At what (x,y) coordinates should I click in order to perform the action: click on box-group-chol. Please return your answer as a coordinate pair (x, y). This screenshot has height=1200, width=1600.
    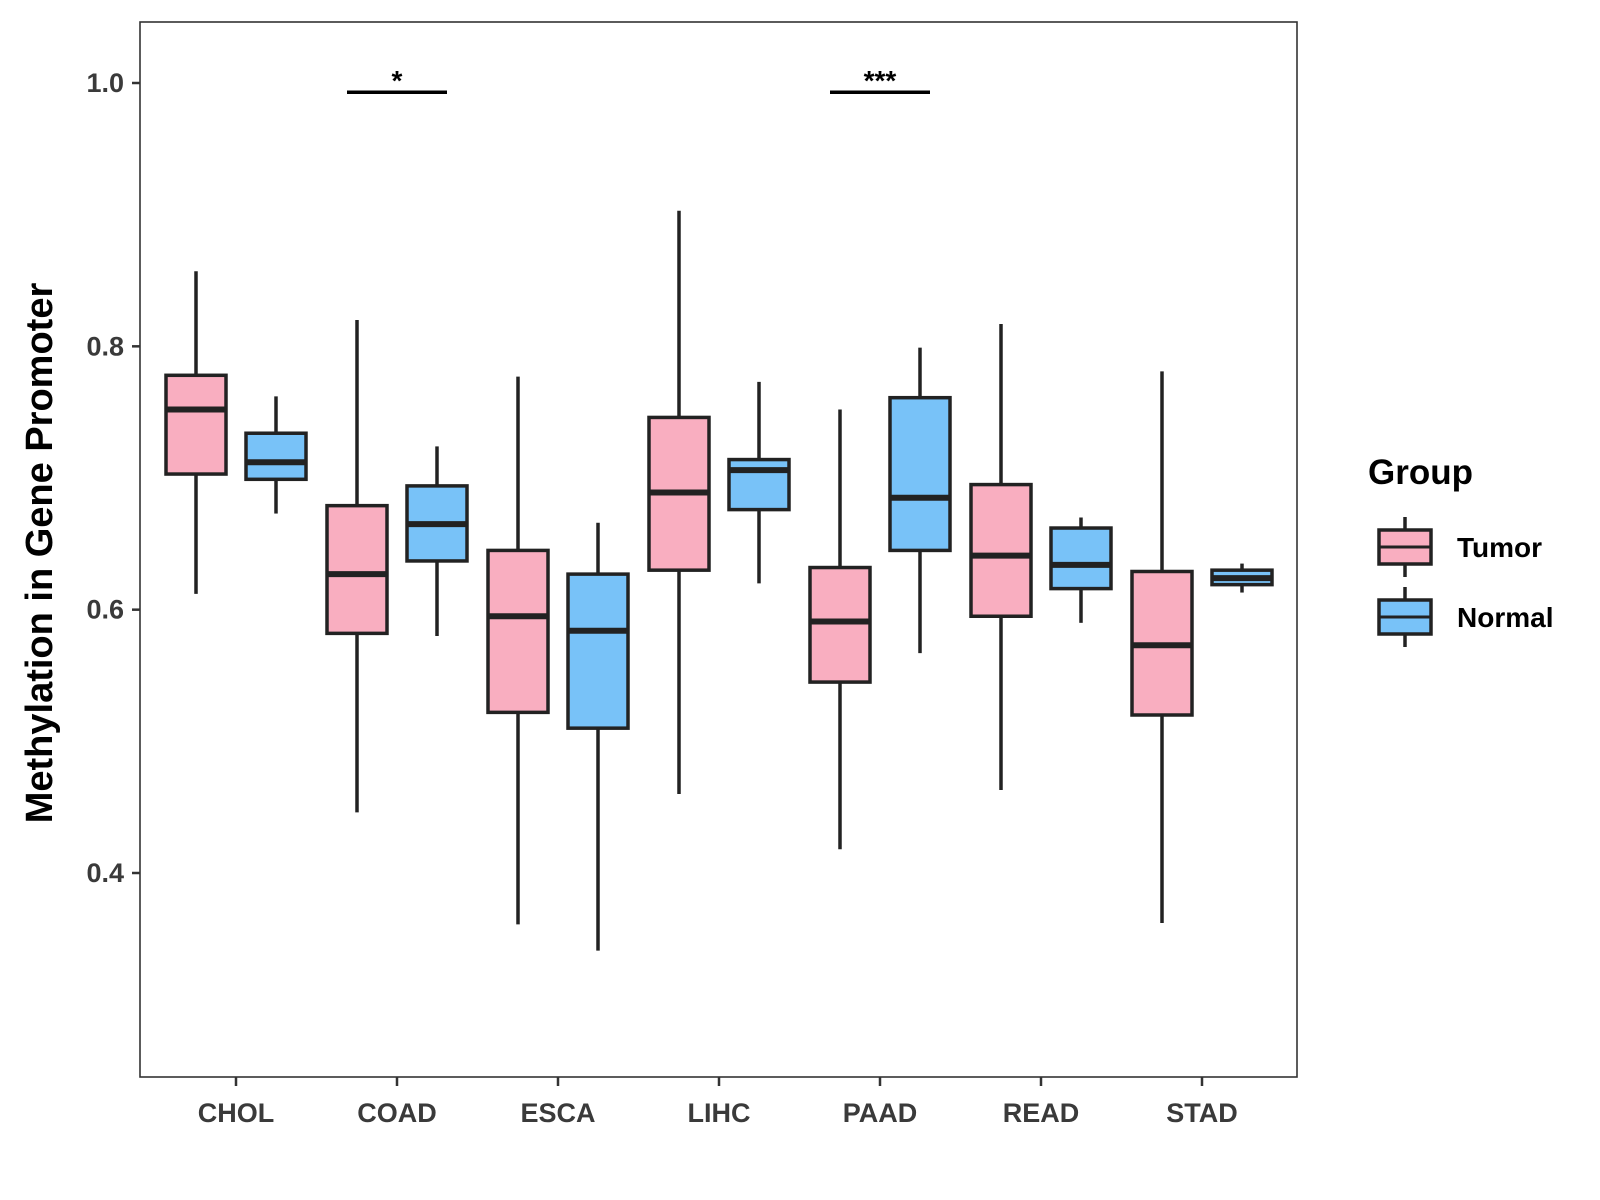
    Looking at the image, I should click on (236, 432).